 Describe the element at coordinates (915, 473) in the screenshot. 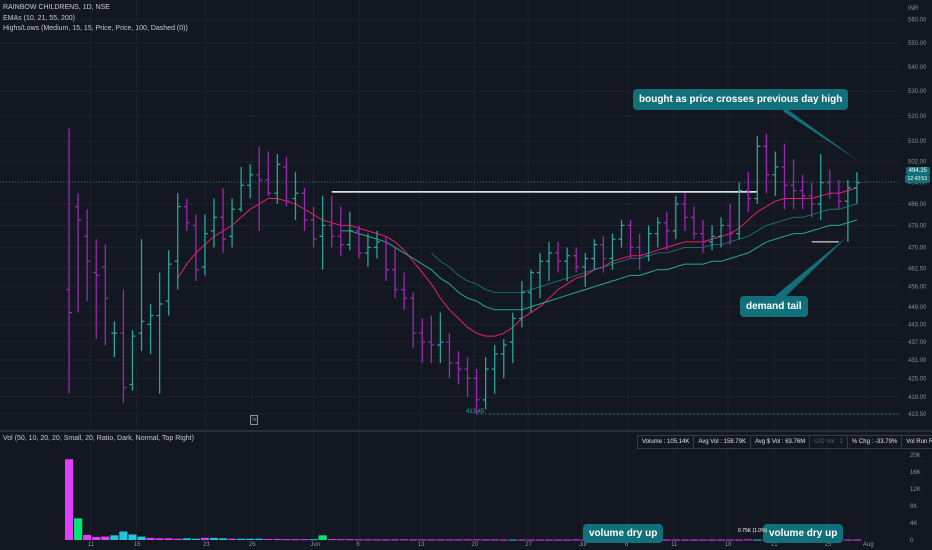

I see `volume-tick-label: 16K` at that location.